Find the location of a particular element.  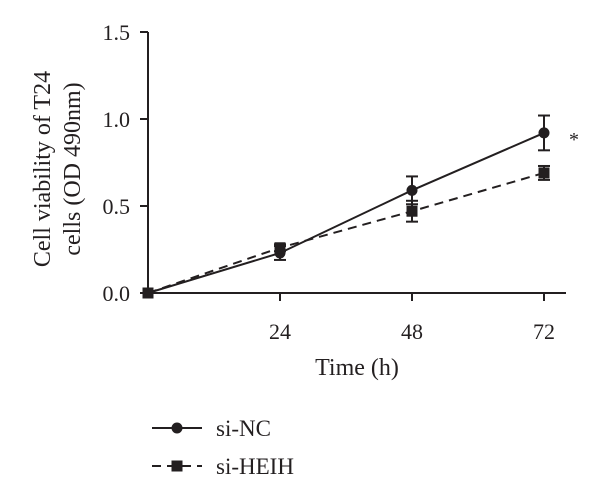

legend-marker-square is located at coordinates (177, 466).